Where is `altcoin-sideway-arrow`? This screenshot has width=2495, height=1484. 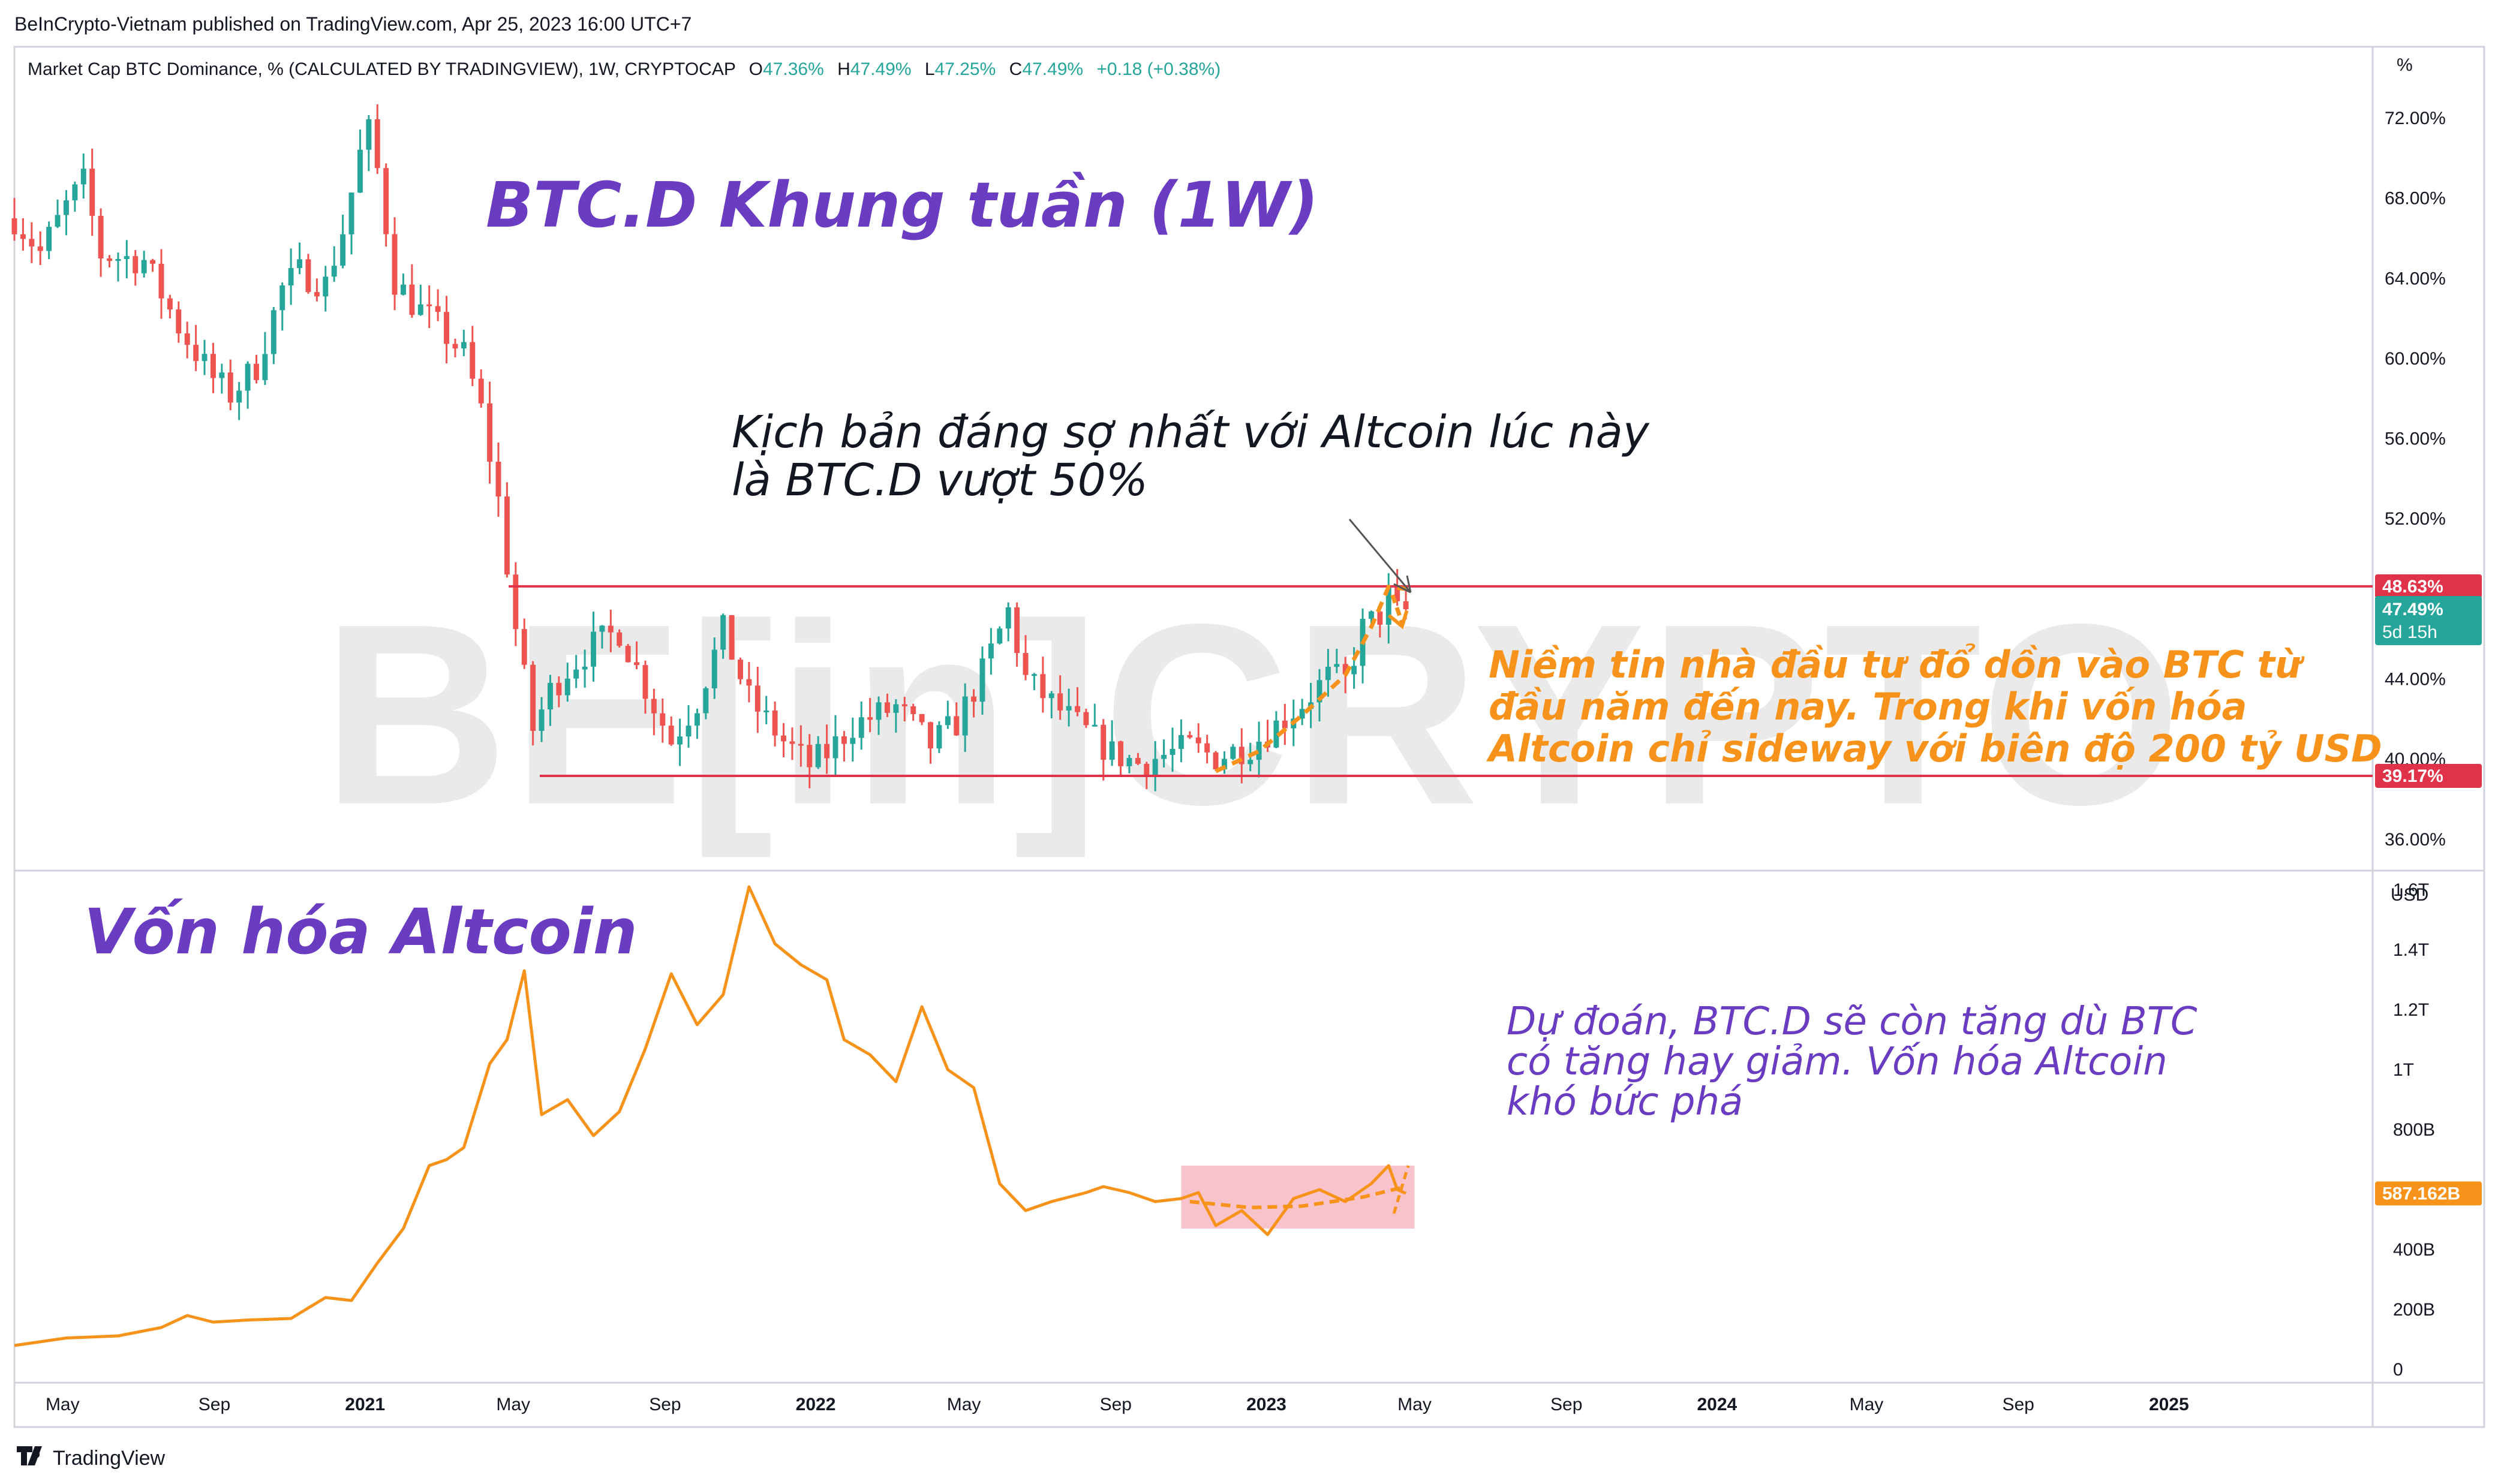 altcoin-sideway-arrow is located at coordinates (1401, 1189).